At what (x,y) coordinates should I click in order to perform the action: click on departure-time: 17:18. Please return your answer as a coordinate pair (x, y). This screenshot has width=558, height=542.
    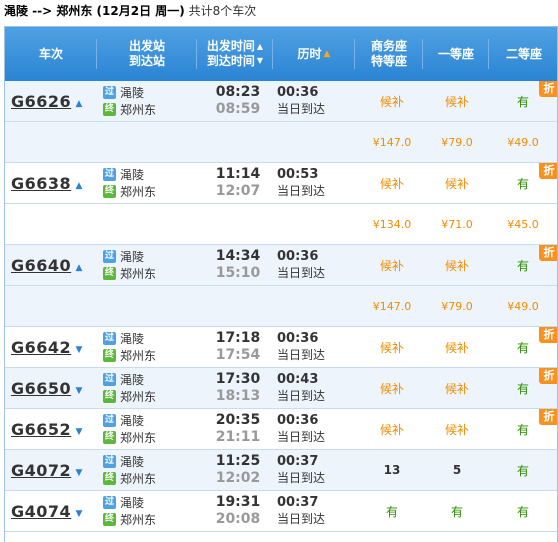
    Looking at the image, I should click on (238, 338).